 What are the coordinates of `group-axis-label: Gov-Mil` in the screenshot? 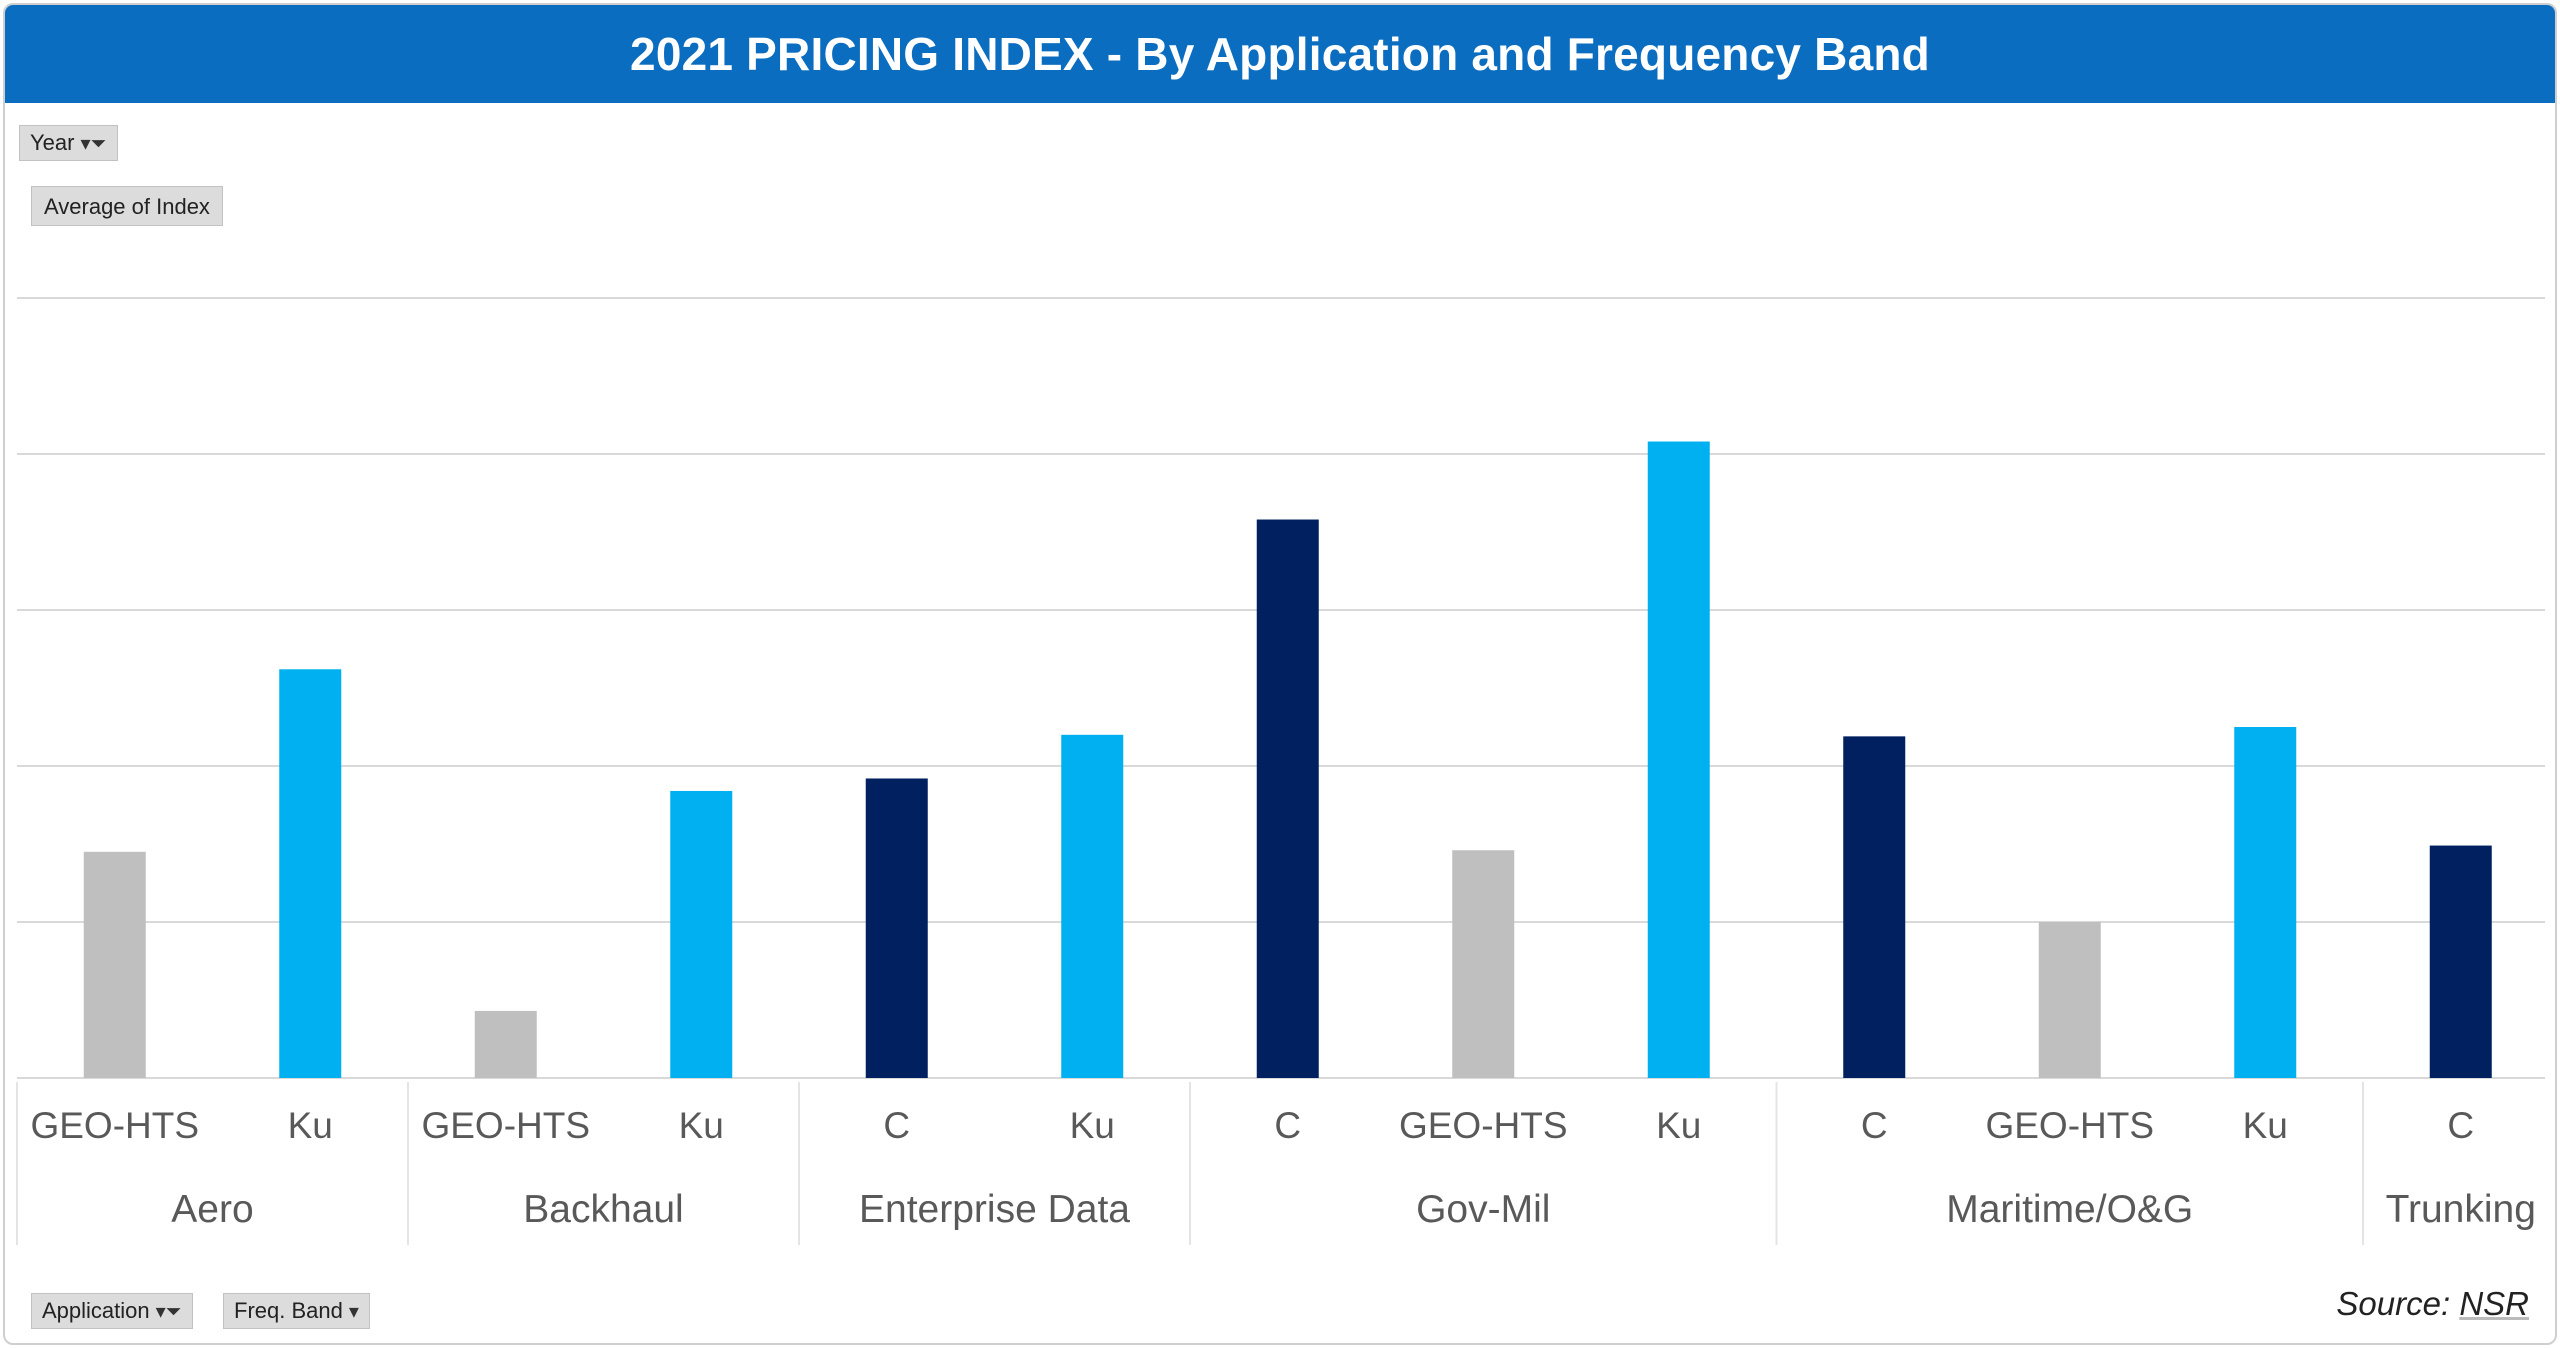 It's located at (1483, 1209).